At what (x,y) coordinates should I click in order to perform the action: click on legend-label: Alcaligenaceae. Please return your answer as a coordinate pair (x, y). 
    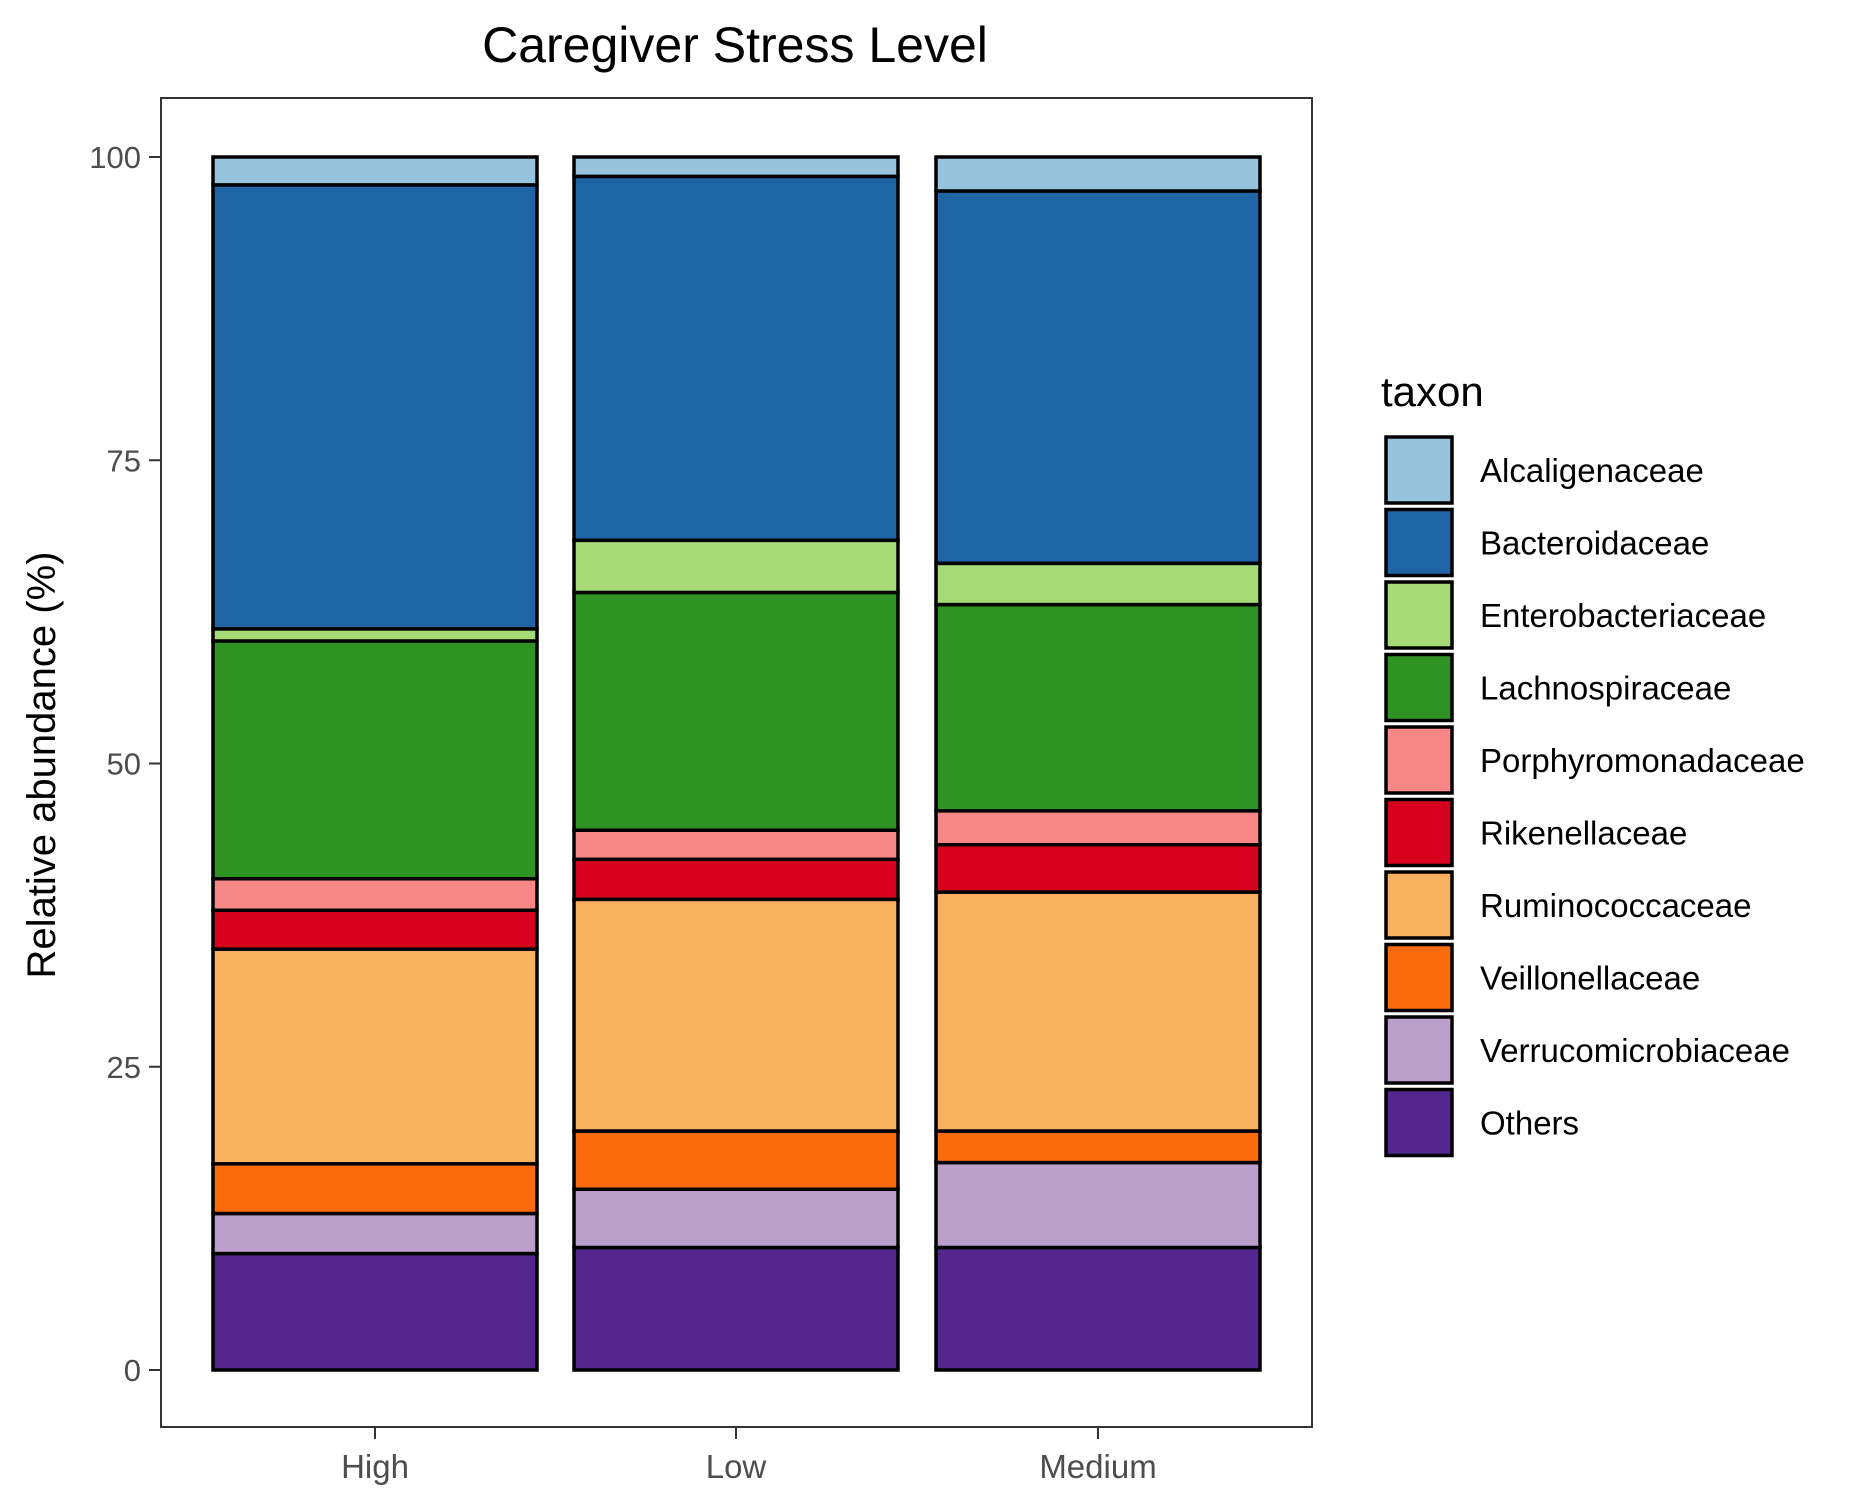
    Looking at the image, I should click on (1592, 470).